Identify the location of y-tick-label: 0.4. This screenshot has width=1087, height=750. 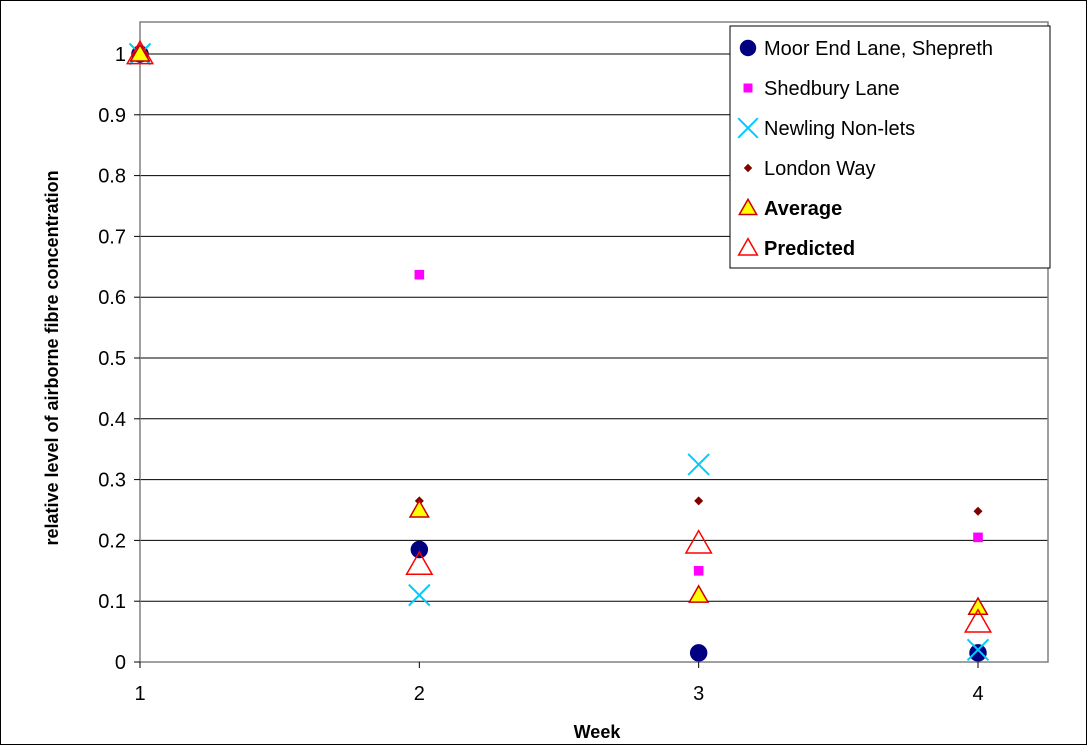
(112, 420).